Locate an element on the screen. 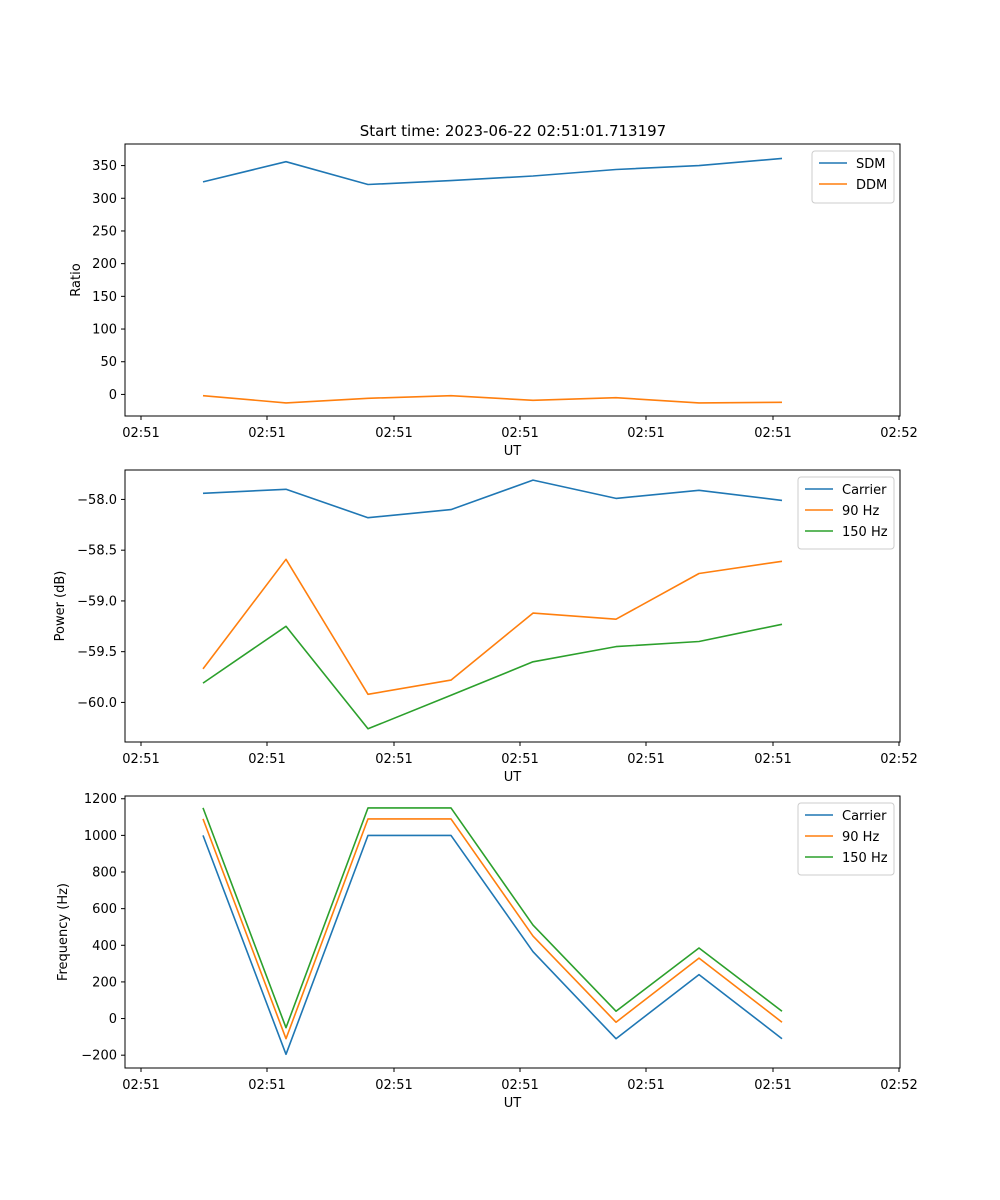 The image size is (1000, 1200). legend: SDM DDM is located at coordinates (853, 177).